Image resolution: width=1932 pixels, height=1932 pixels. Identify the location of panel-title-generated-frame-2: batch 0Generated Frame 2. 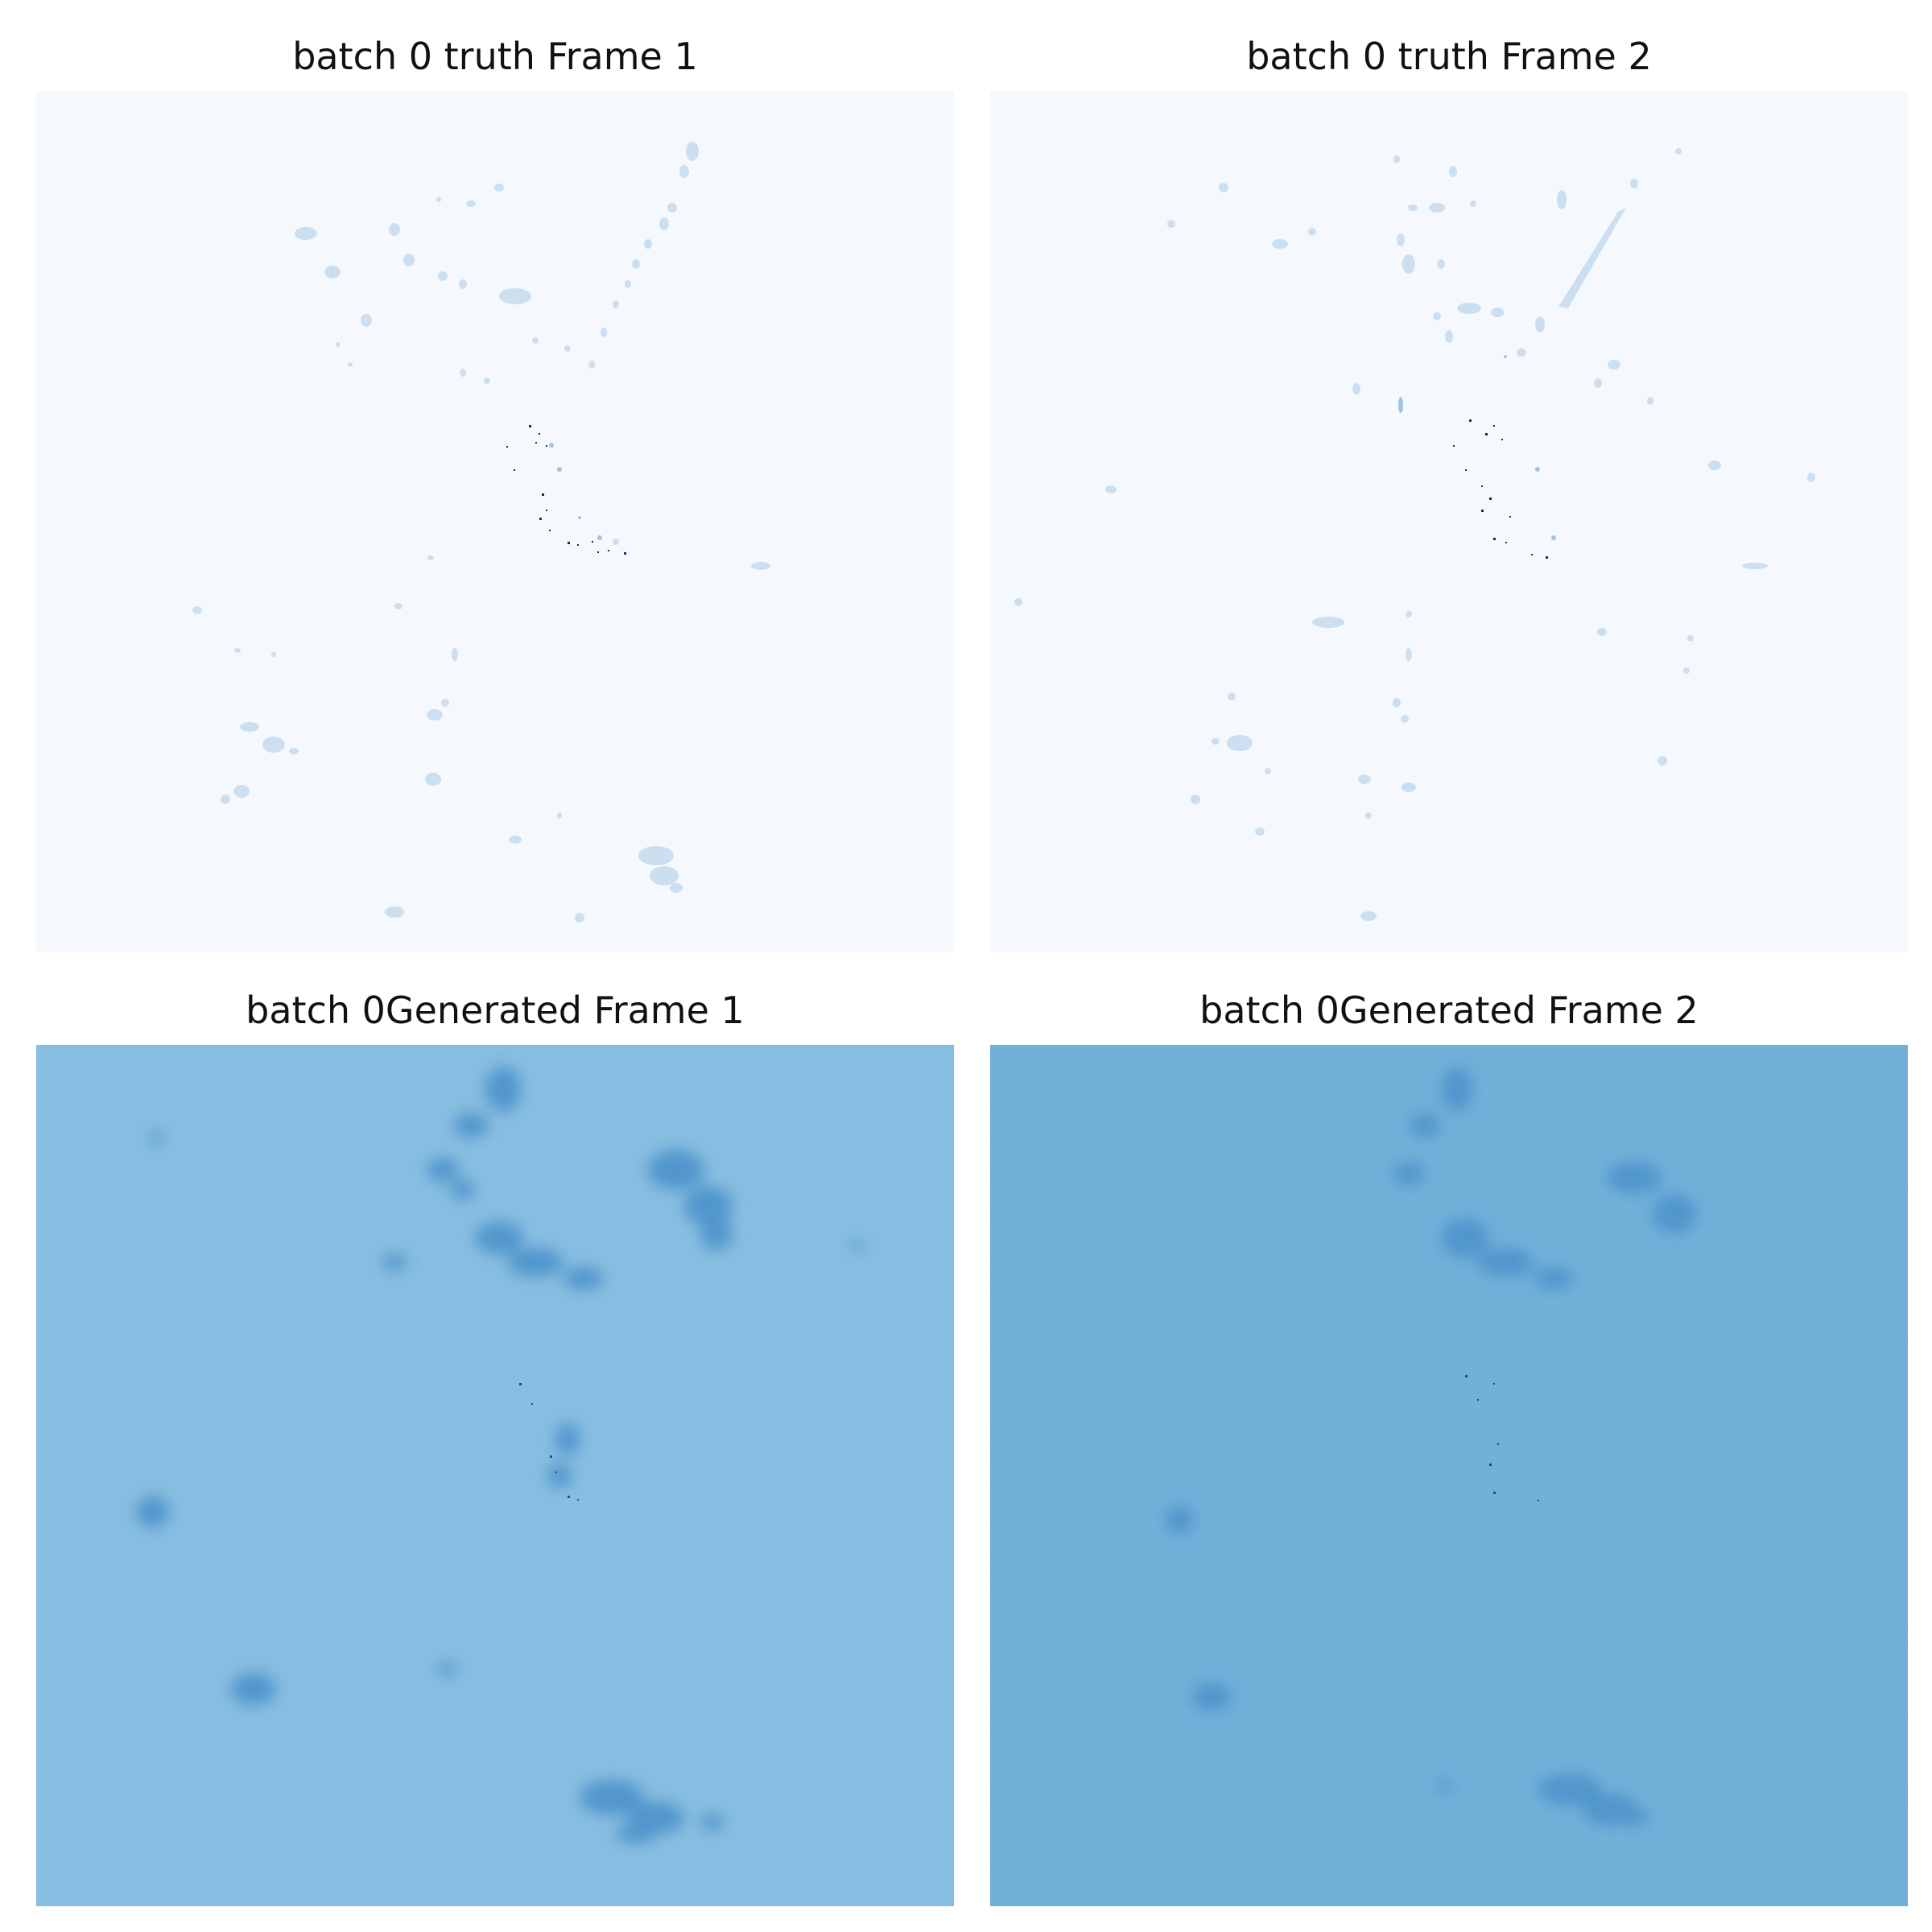
(1449, 1010).